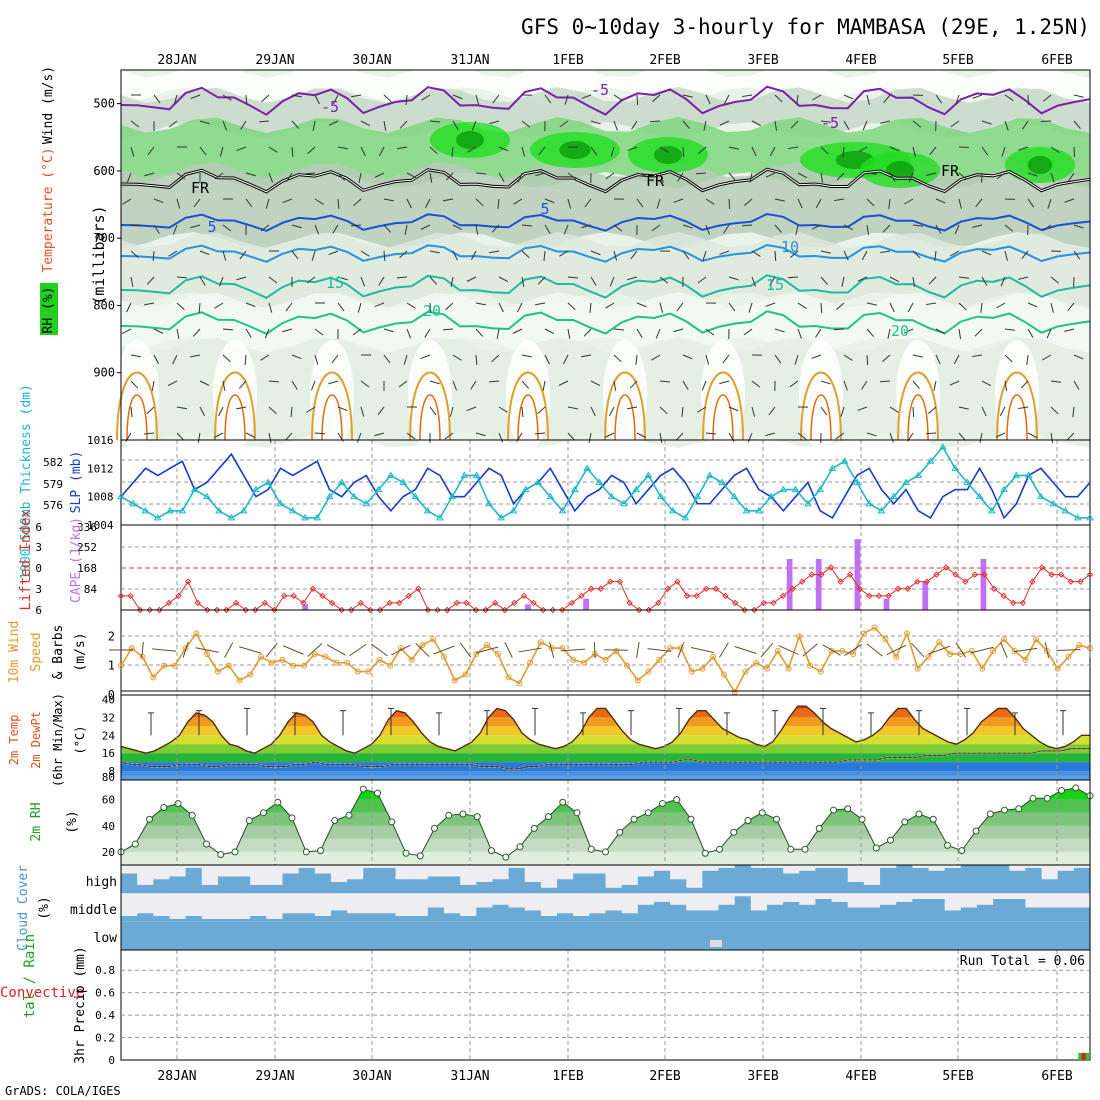  Describe the element at coordinates (335, 283) in the screenshot. I see `contour-label: 15` at that location.